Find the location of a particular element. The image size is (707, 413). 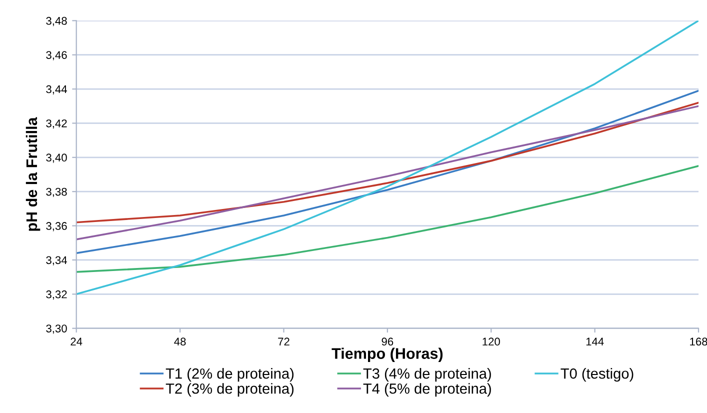

x-axis-title: Tiempo (Horas) is located at coordinates (387, 355).